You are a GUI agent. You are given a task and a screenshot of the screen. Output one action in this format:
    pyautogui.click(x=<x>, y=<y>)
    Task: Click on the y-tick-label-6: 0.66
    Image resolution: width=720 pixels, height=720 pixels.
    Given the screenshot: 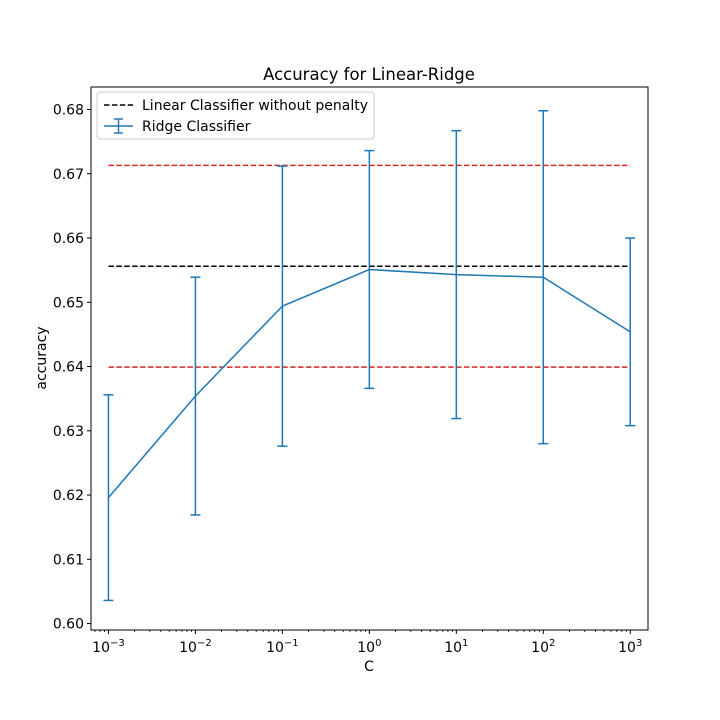 What is the action you would take?
    pyautogui.click(x=68, y=239)
    